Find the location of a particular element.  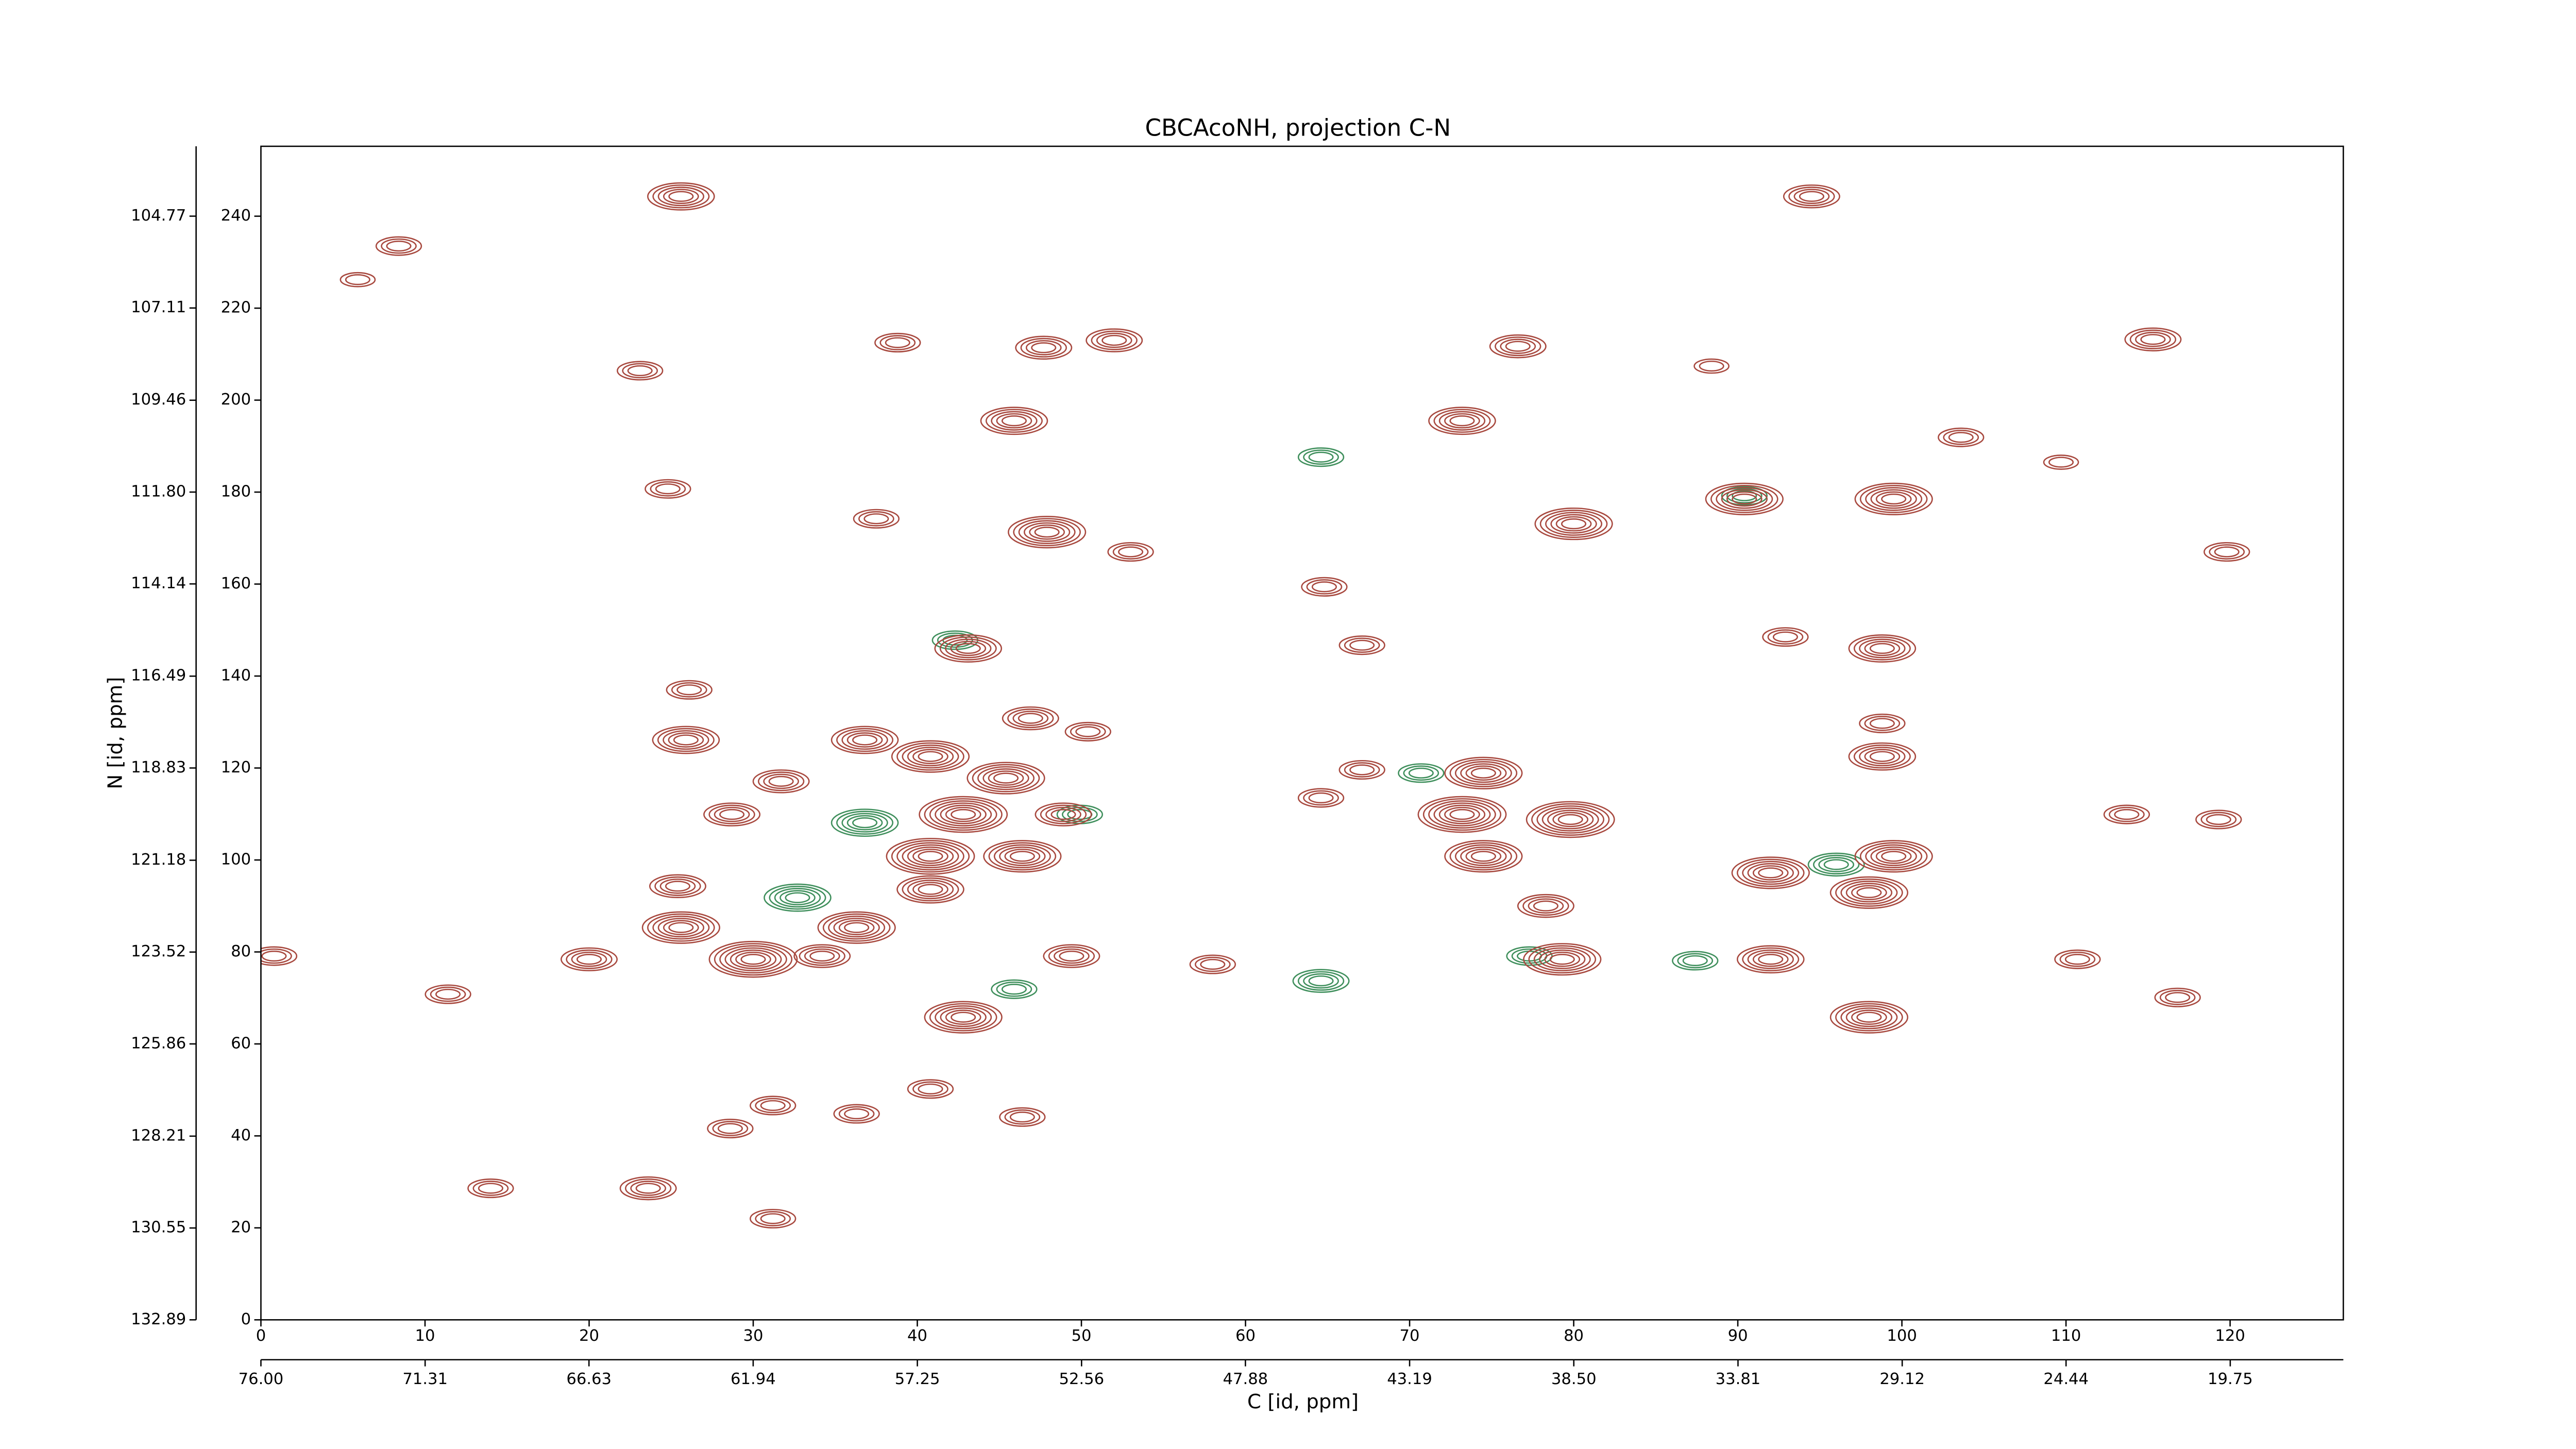

x-axis-label: C [id, ppm] is located at coordinates (1303, 1401).